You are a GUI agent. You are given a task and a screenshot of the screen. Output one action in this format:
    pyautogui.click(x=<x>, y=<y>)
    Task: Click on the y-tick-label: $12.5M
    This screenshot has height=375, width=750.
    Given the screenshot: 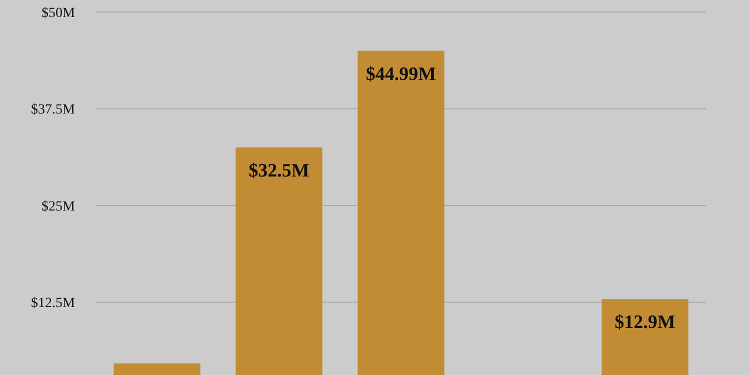 What is the action you would take?
    pyautogui.click(x=53, y=304)
    